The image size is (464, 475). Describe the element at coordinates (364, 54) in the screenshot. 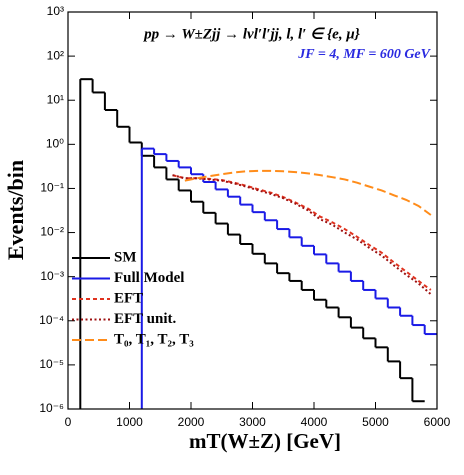

I see `chart-subtitle: JF = 4, MF = 600 GeV` at that location.